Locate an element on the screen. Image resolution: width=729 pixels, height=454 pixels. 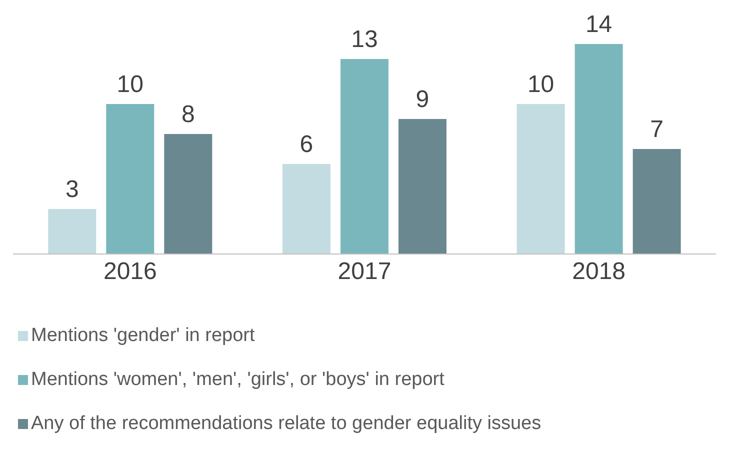
data-label: 14 is located at coordinates (598, 24).